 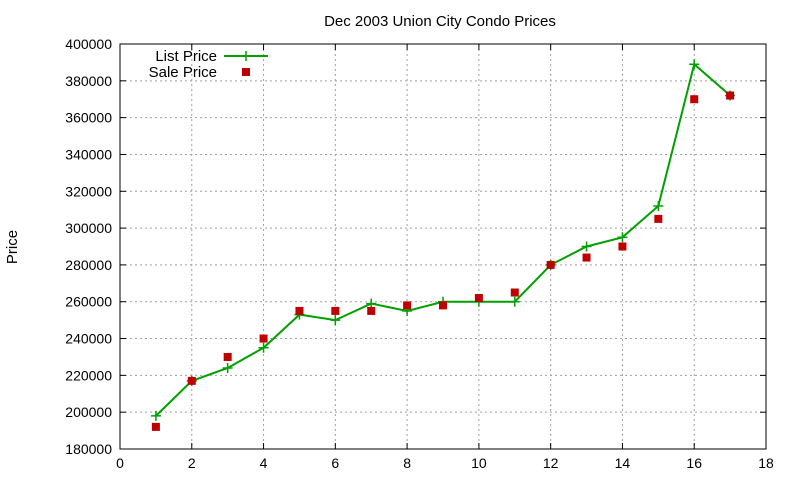 What do you see at coordinates (88, 154) in the screenshot?
I see `y-tick-label: 340000` at bounding box center [88, 154].